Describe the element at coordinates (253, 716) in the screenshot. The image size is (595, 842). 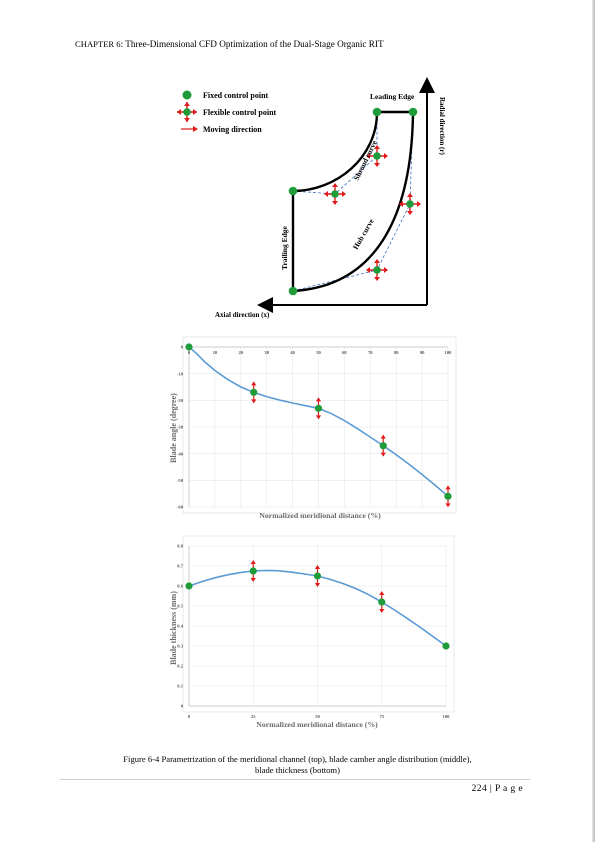
I see `x-tick-label: 25` at that location.